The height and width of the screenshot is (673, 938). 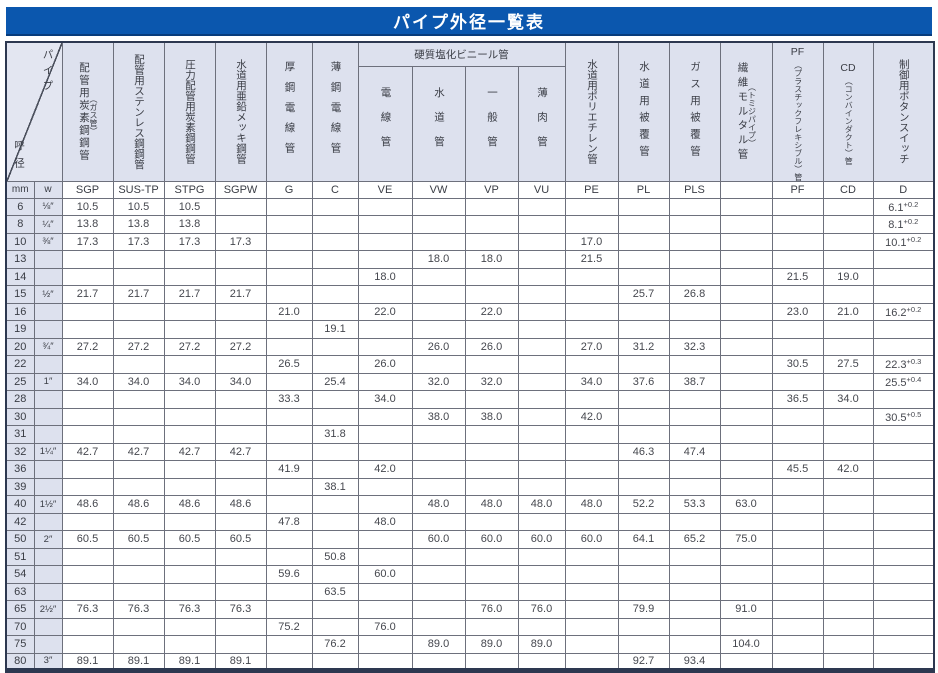 What do you see at coordinates (240, 242) in the screenshot?
I see `value-cell-SGPW: 17.3` at bounding box center [240, 242].